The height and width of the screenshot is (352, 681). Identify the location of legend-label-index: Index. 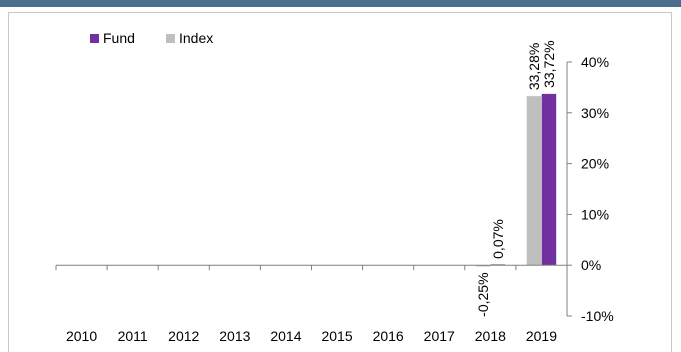
(196, 38).